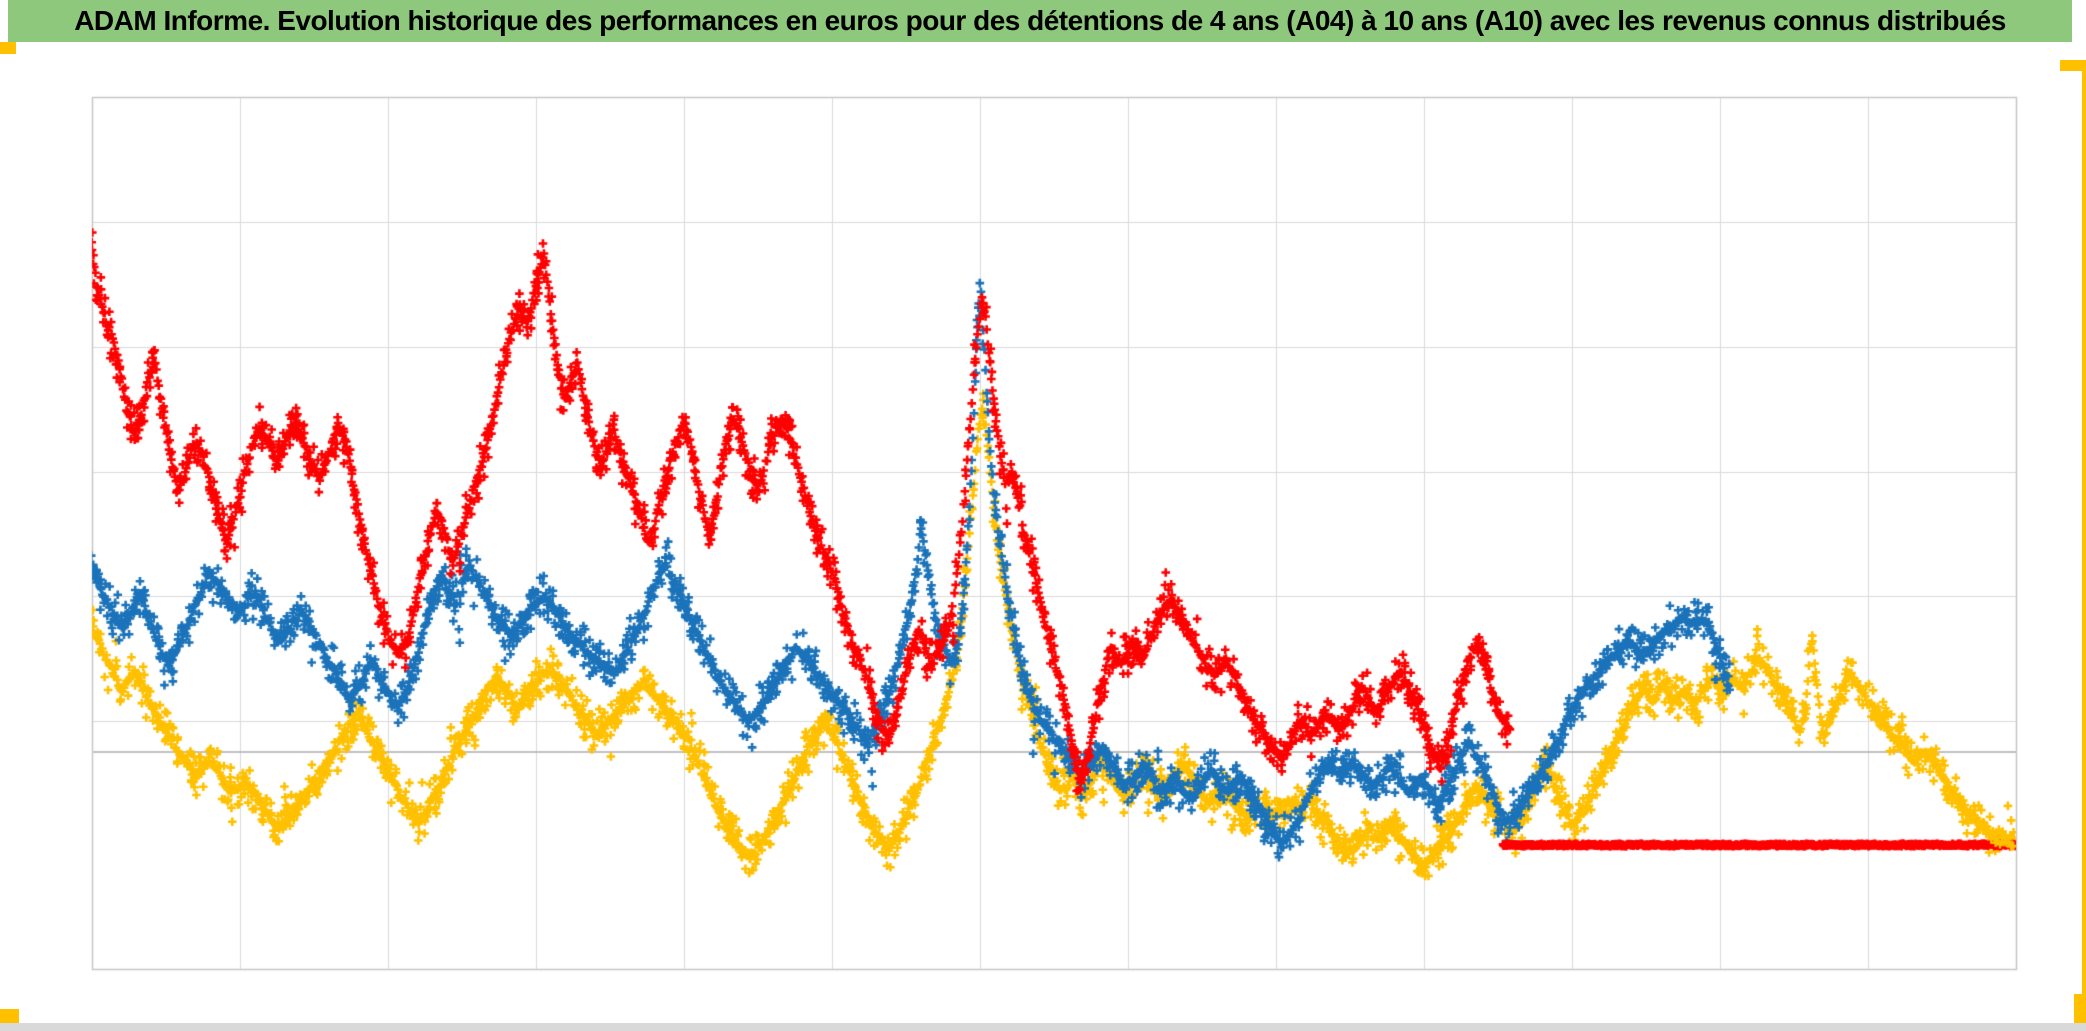  What do you see at coordinates (2084, 529) in the screenshot?
I see `gold-right-edge-strip` at bounding box center [2084, 529].